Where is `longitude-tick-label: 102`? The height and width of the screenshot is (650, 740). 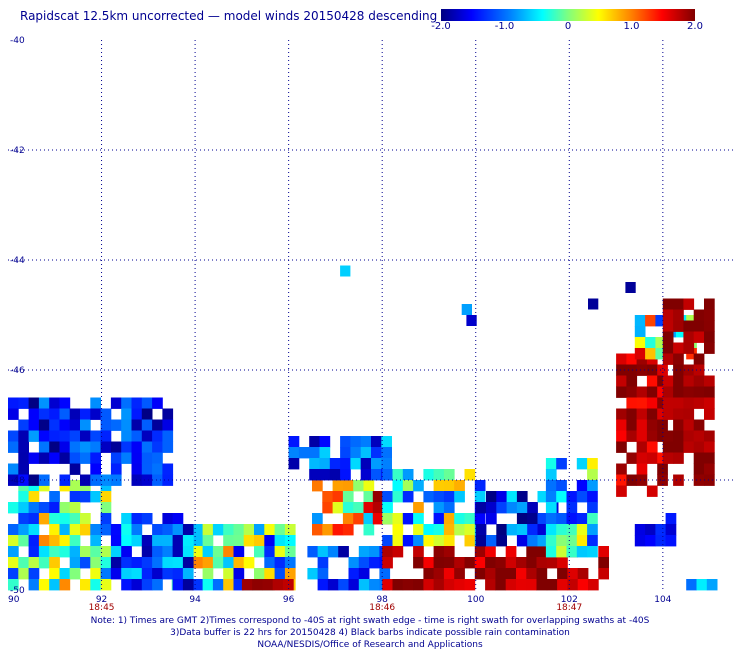
longitude-tick-label: 102 is located at coordinates (569, 600).